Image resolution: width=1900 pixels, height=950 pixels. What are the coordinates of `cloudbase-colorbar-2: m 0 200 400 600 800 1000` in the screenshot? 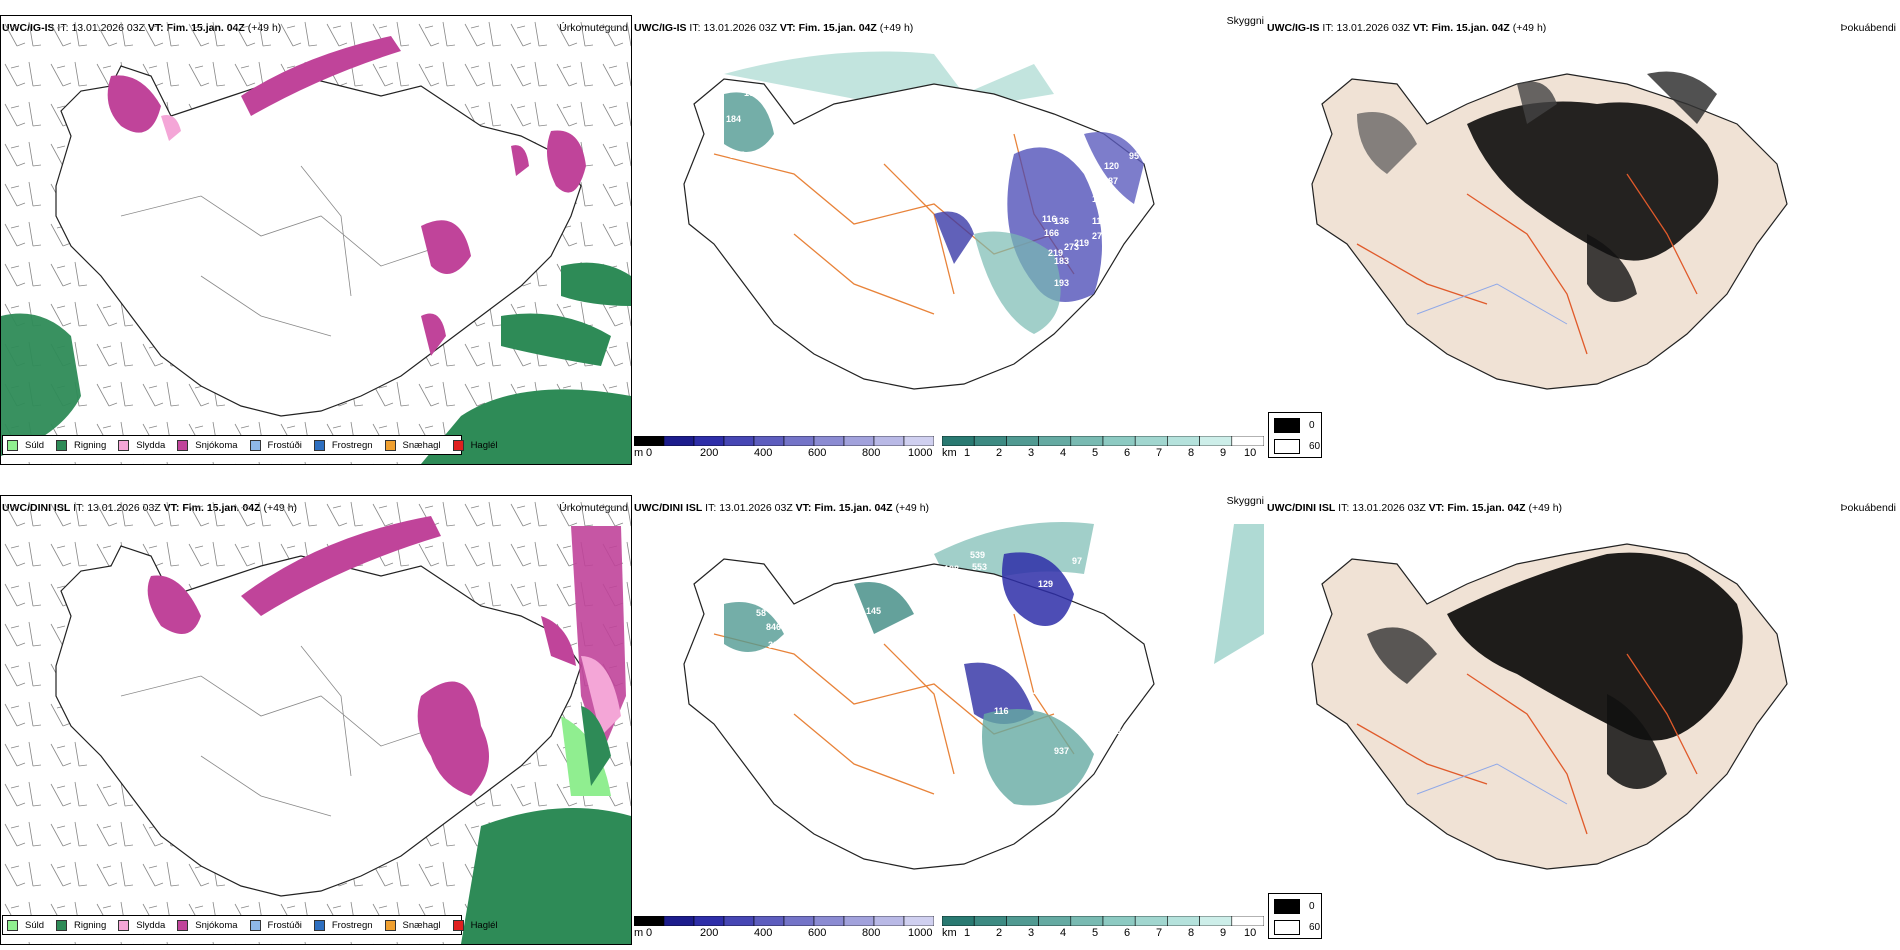 It's located at (784, 931).